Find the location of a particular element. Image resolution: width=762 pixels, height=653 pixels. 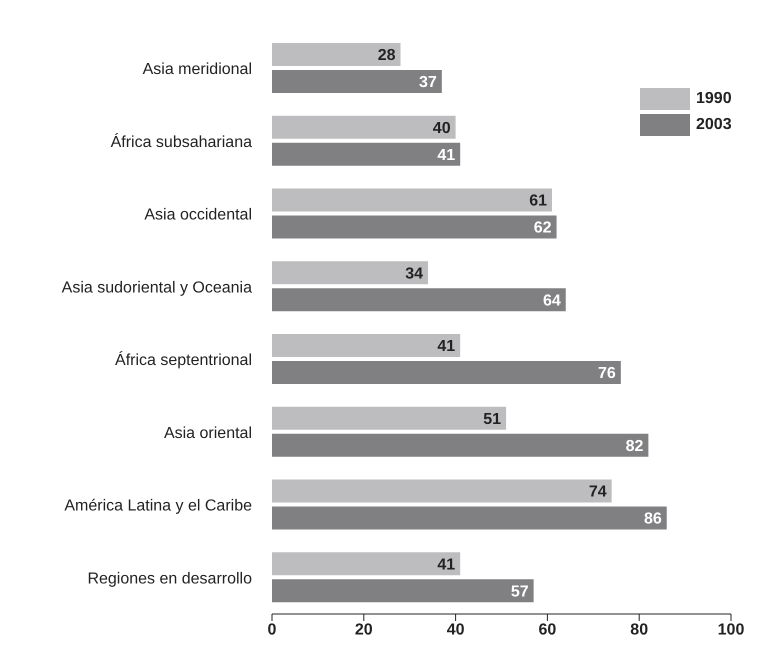

x-tick-label: 20 is located at coordinates (363, 629).